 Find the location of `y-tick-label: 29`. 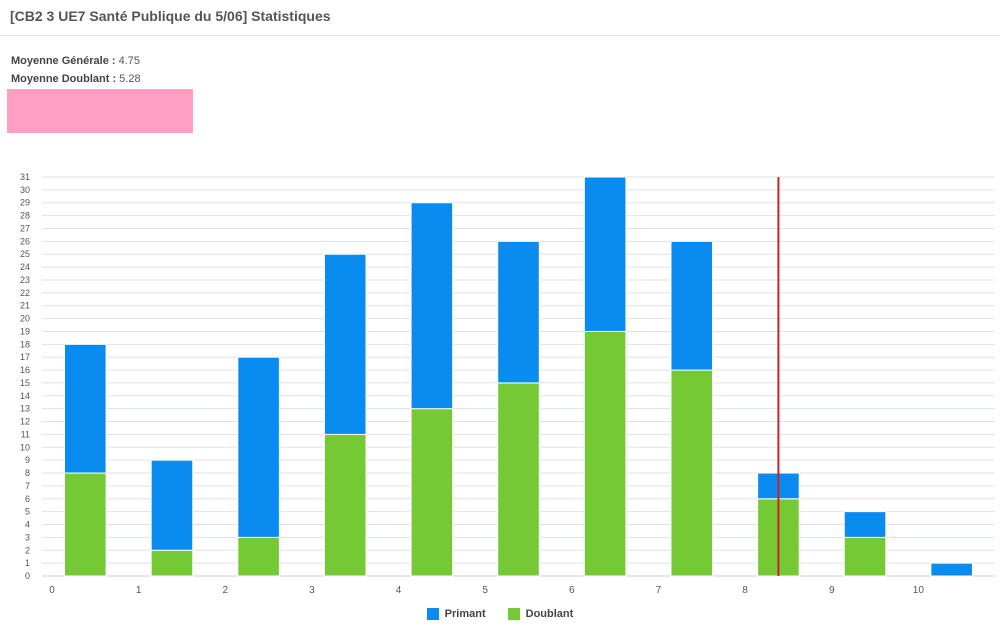

y-tick-label: 29 is located at coordinates (25, 203).